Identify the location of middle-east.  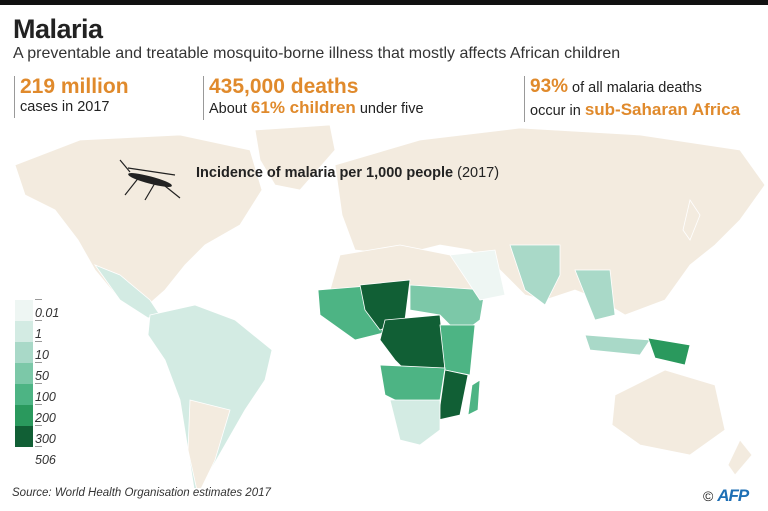
(477, 275).